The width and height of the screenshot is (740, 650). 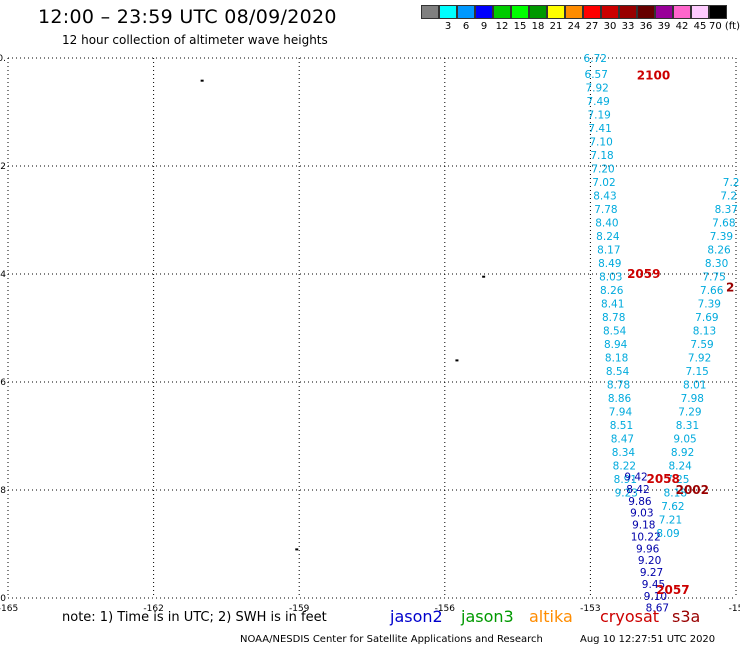 I want to click on track-b-value-label: 8.37, so click(x=726, y=210).